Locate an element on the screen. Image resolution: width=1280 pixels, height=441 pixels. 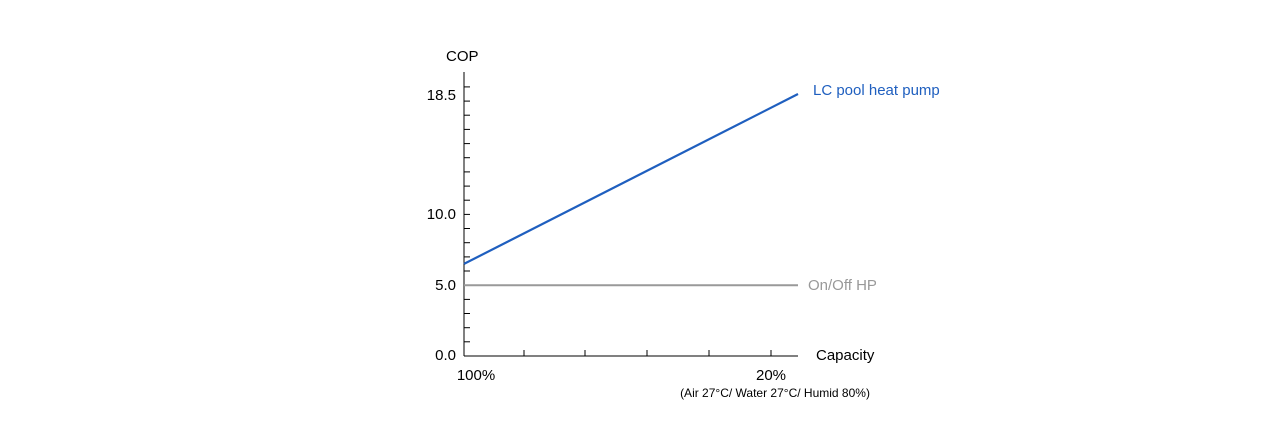
x-tick-label-100: 100% is located at coordinates (476, 375).